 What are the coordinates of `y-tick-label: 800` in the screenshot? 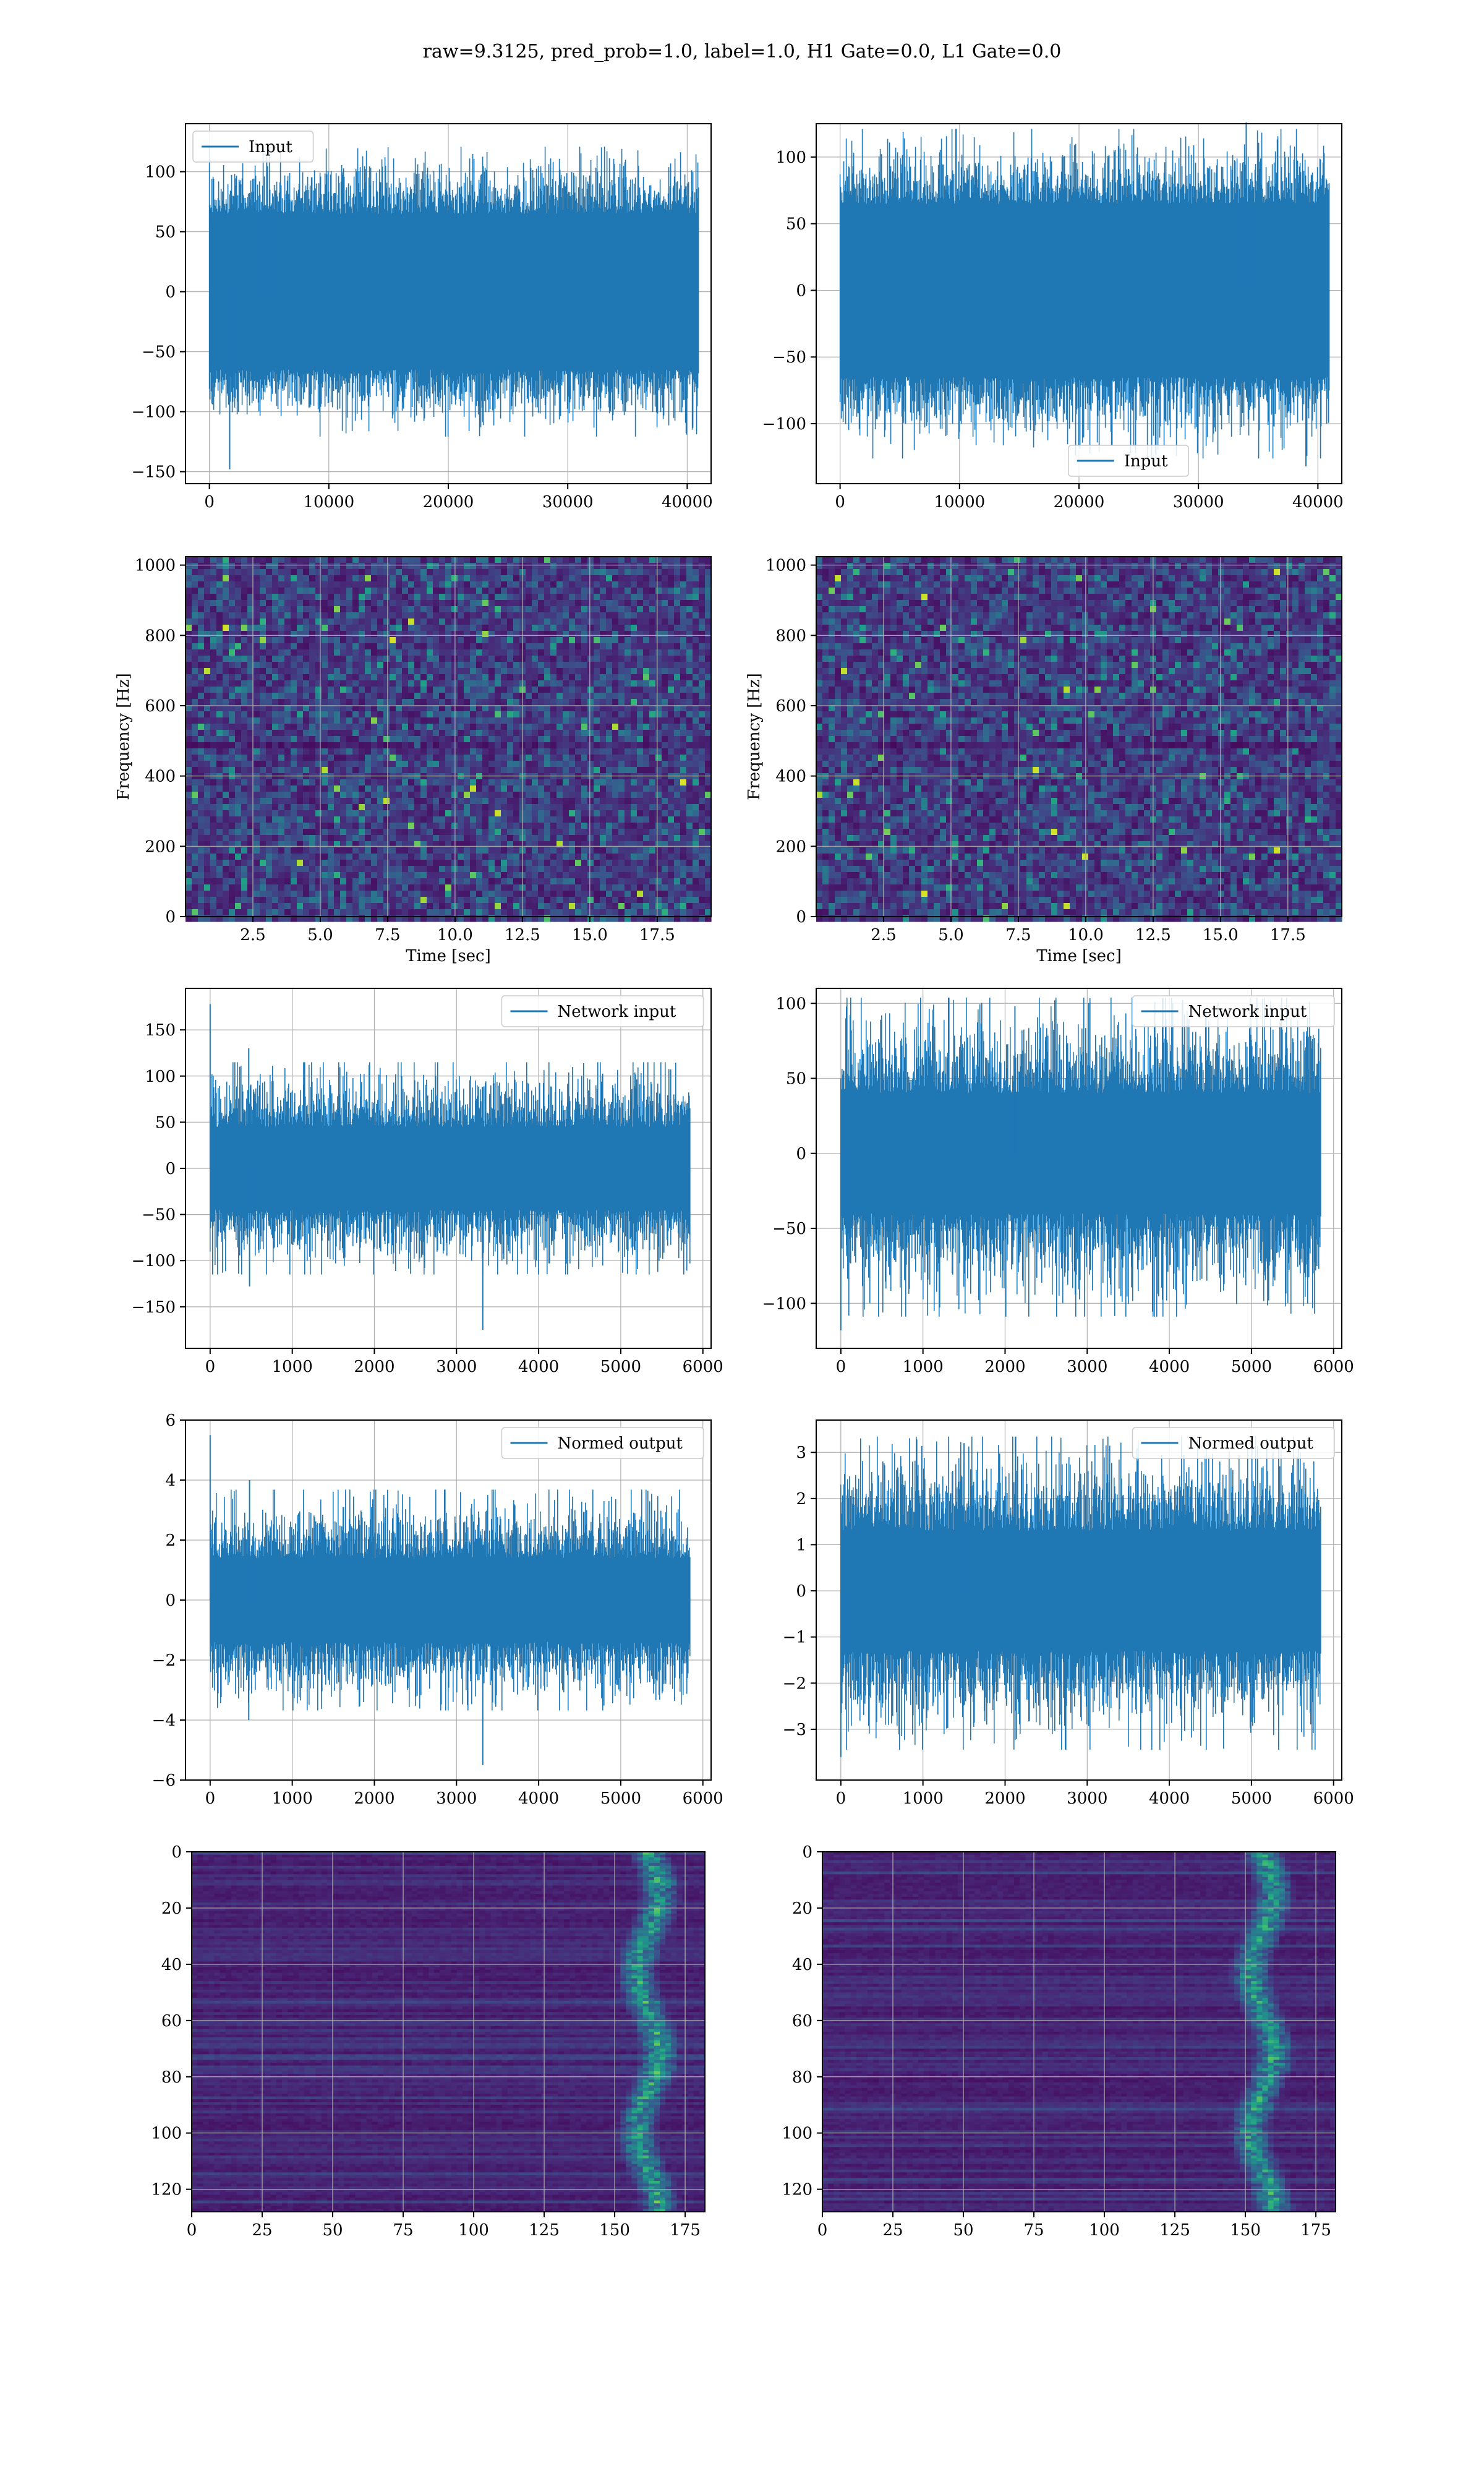 It's located at (160, 636).